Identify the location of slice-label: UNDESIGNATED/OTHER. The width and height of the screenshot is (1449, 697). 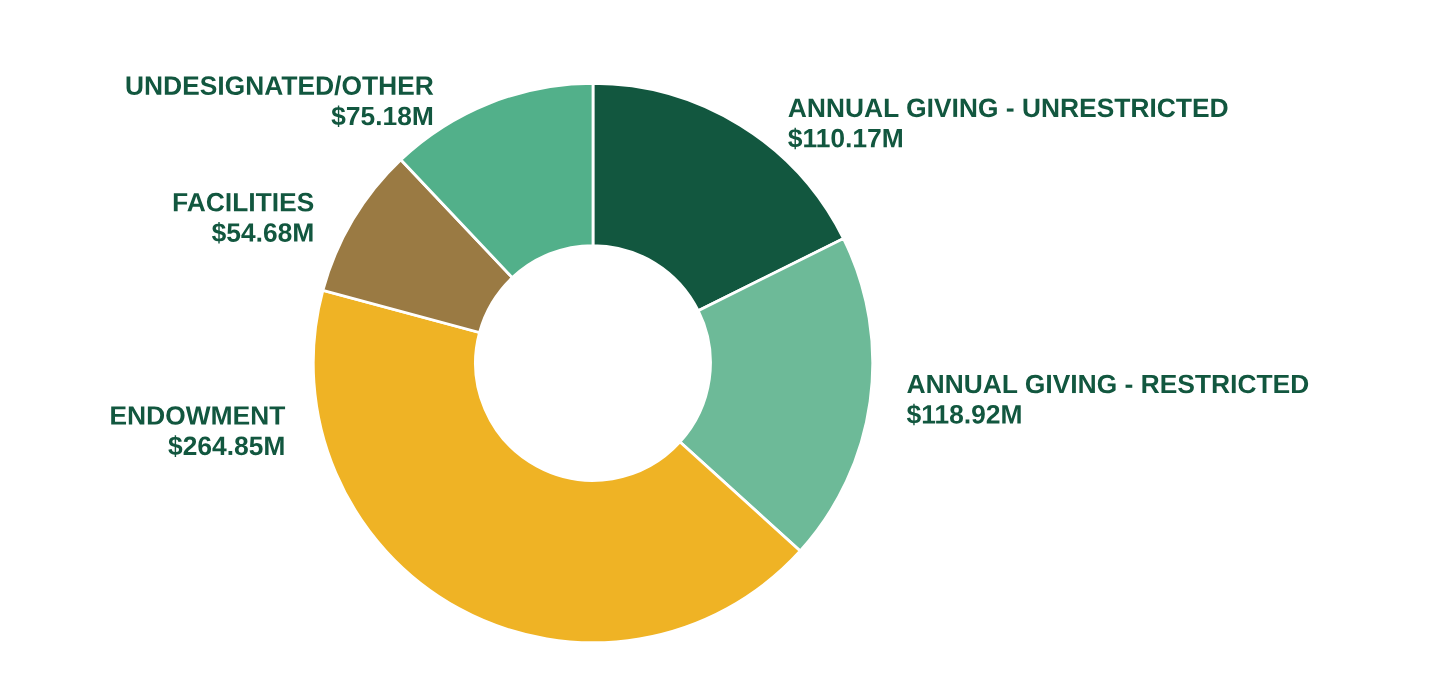
(280, 85).